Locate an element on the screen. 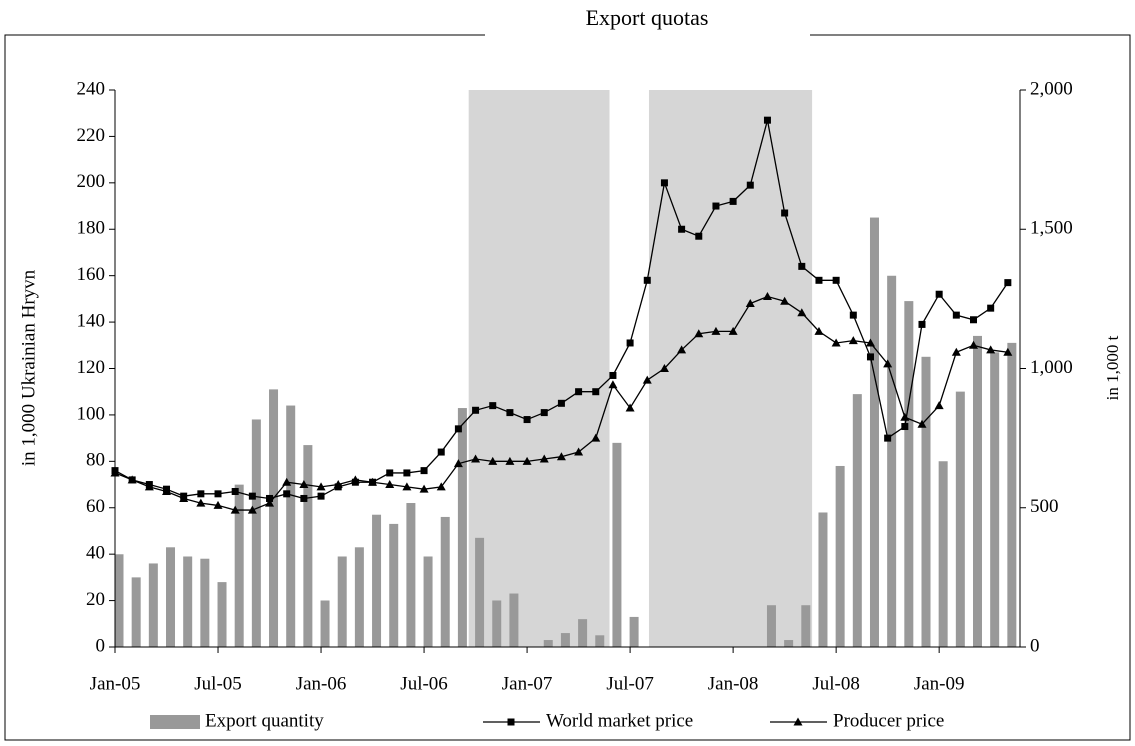 The width and height of the screenshot is (1135, 746). y2-tick-label: 0 is located at coordinates (1035, 645).